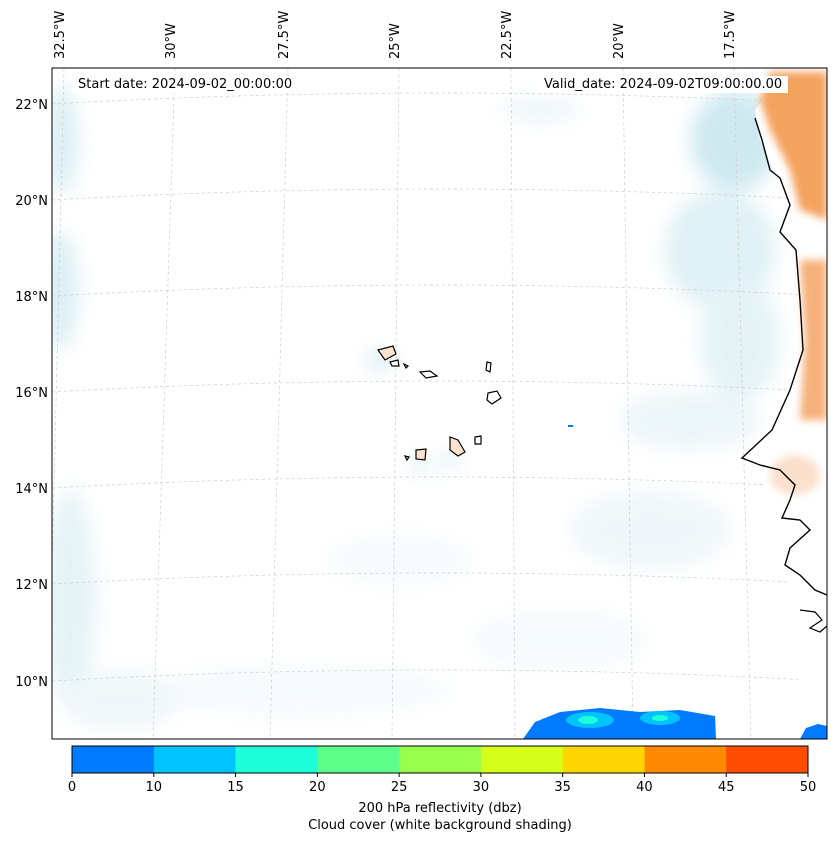 This screenshot has width=837, height=843. What do you see at coordinates (675, 582) in the screenshot?
I see `reflectivity-echoes` at bounding box center [675, 582].